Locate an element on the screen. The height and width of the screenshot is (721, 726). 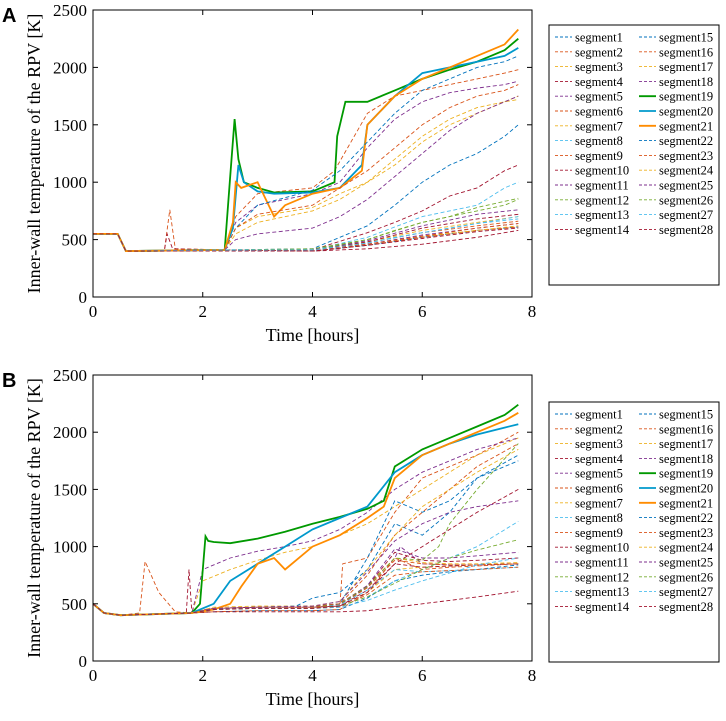
series-line-segment17 is located at coordinates (306, 173).